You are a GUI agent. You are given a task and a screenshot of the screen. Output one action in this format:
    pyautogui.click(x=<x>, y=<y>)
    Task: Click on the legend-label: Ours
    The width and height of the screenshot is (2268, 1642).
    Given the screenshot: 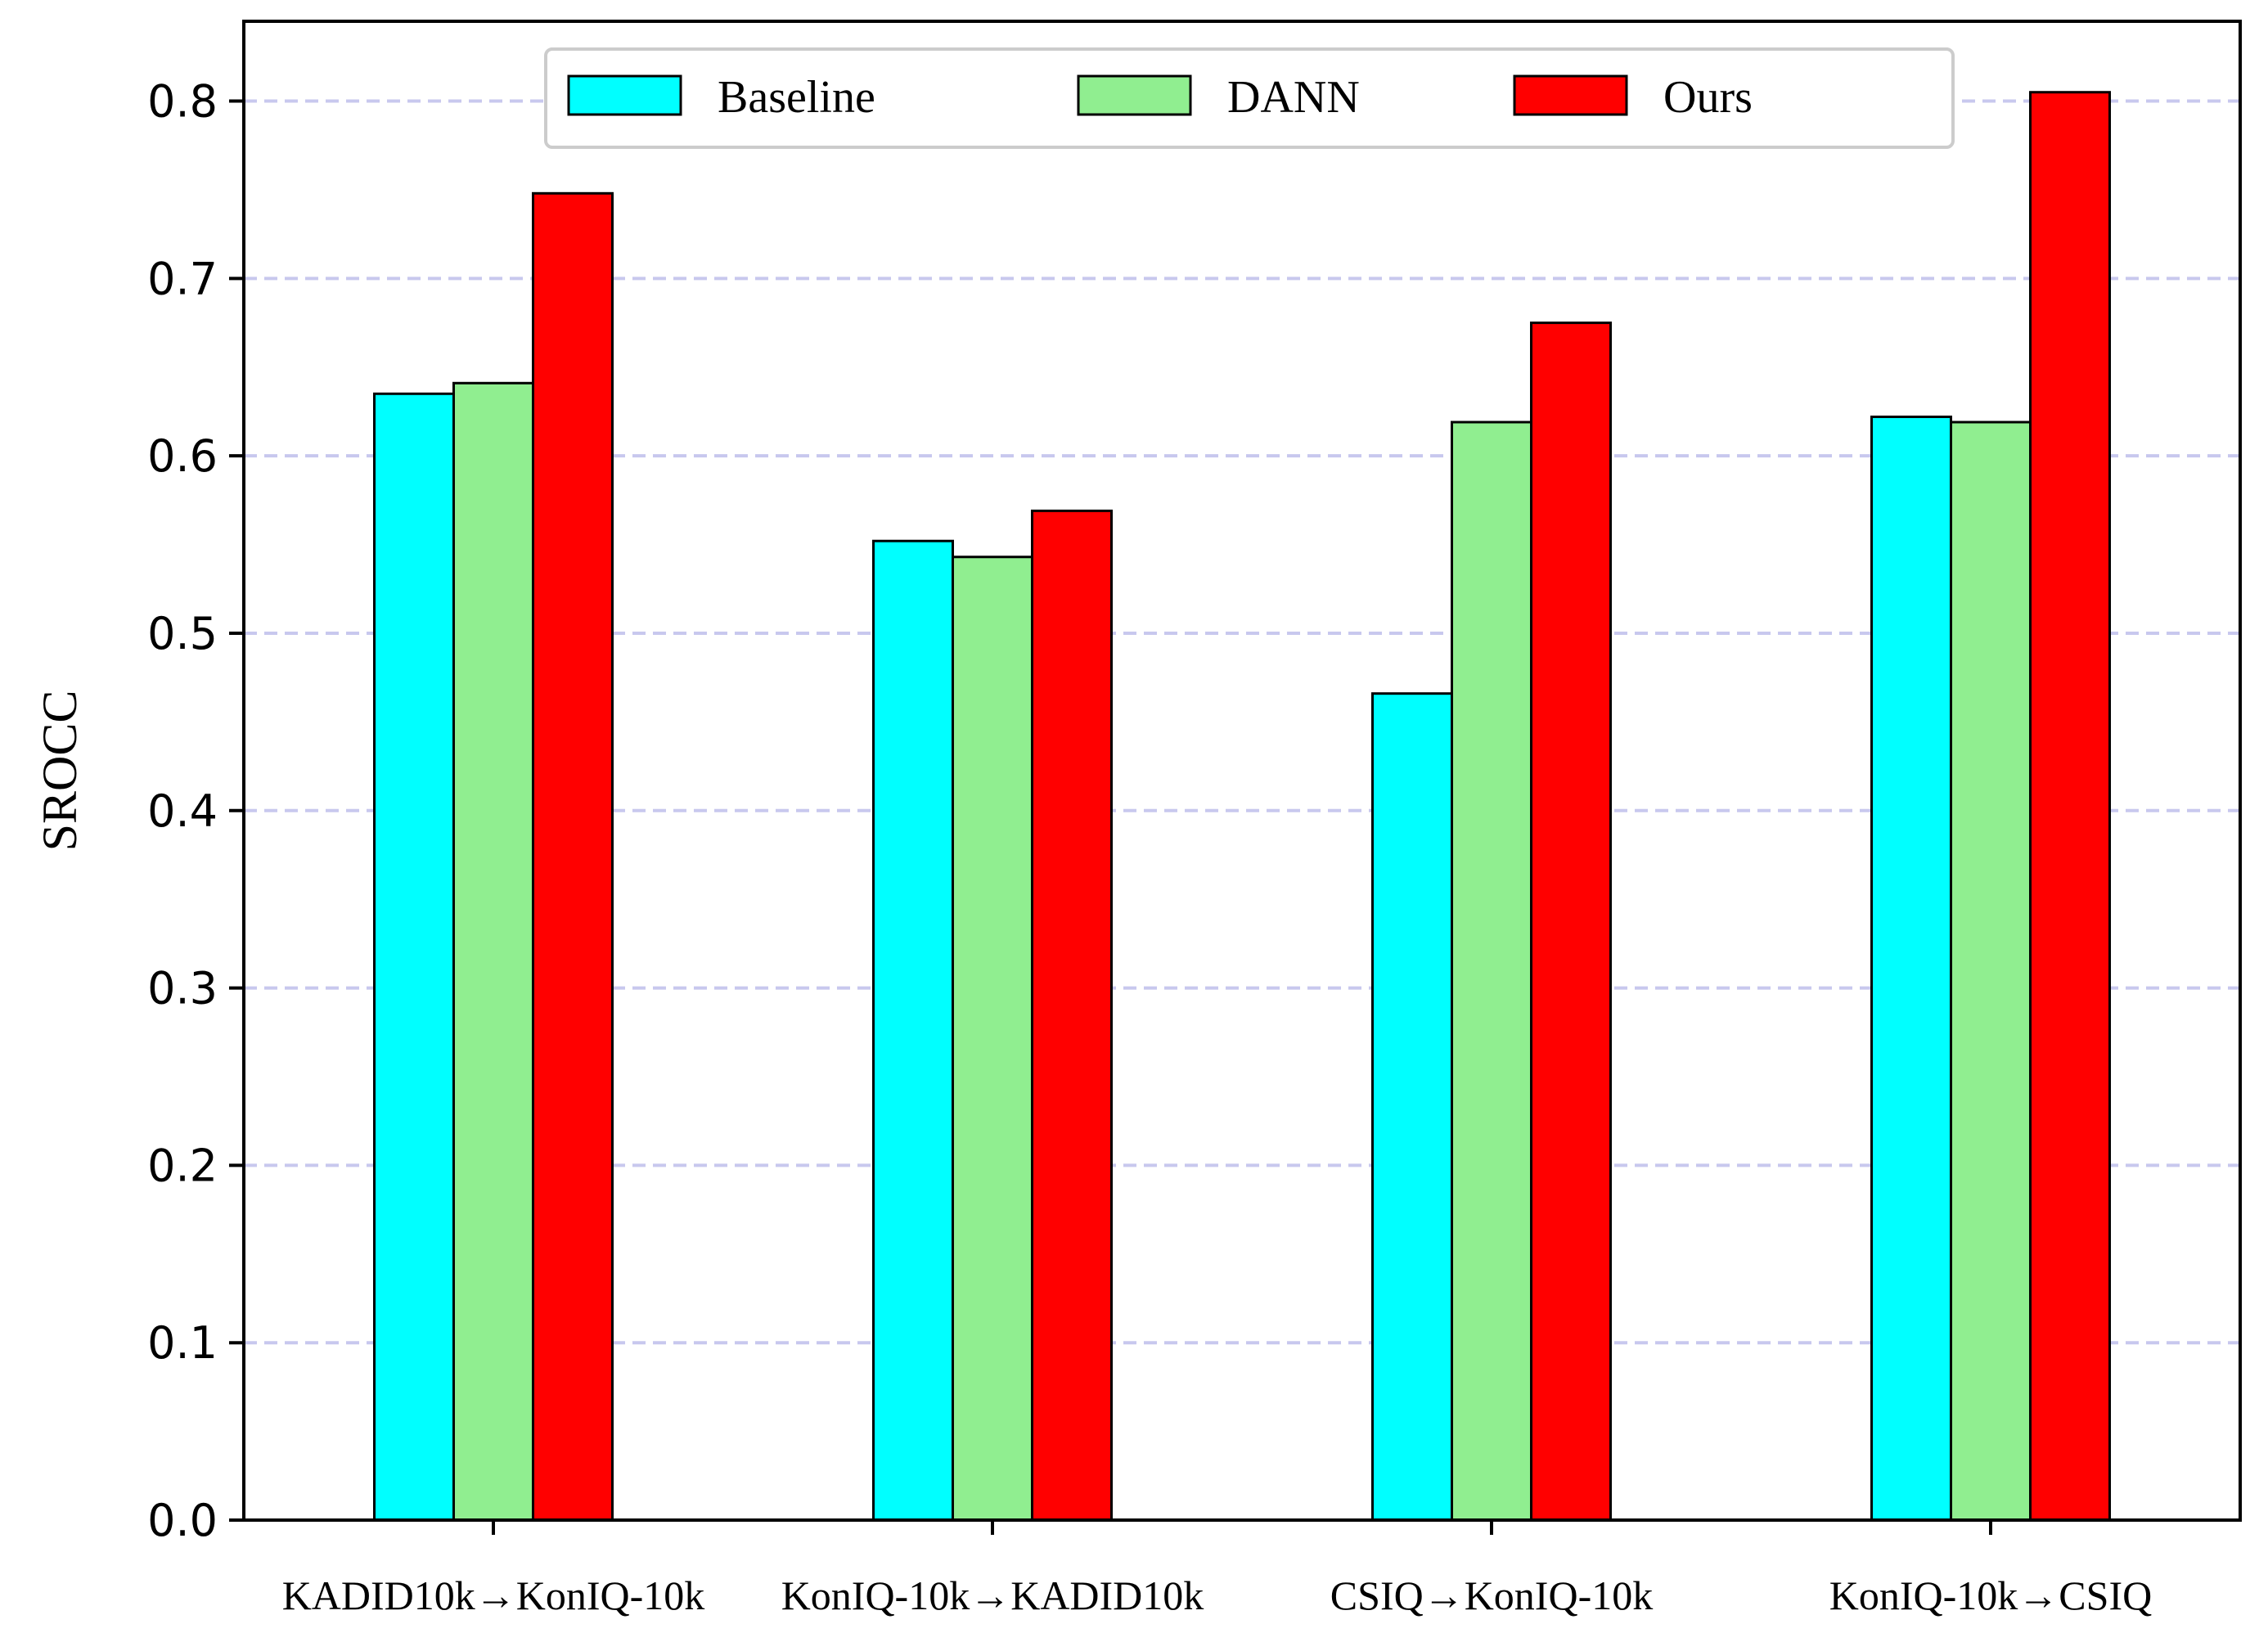 What is the action you would take?
    pyautogui.click(x=1708, y=97)
    